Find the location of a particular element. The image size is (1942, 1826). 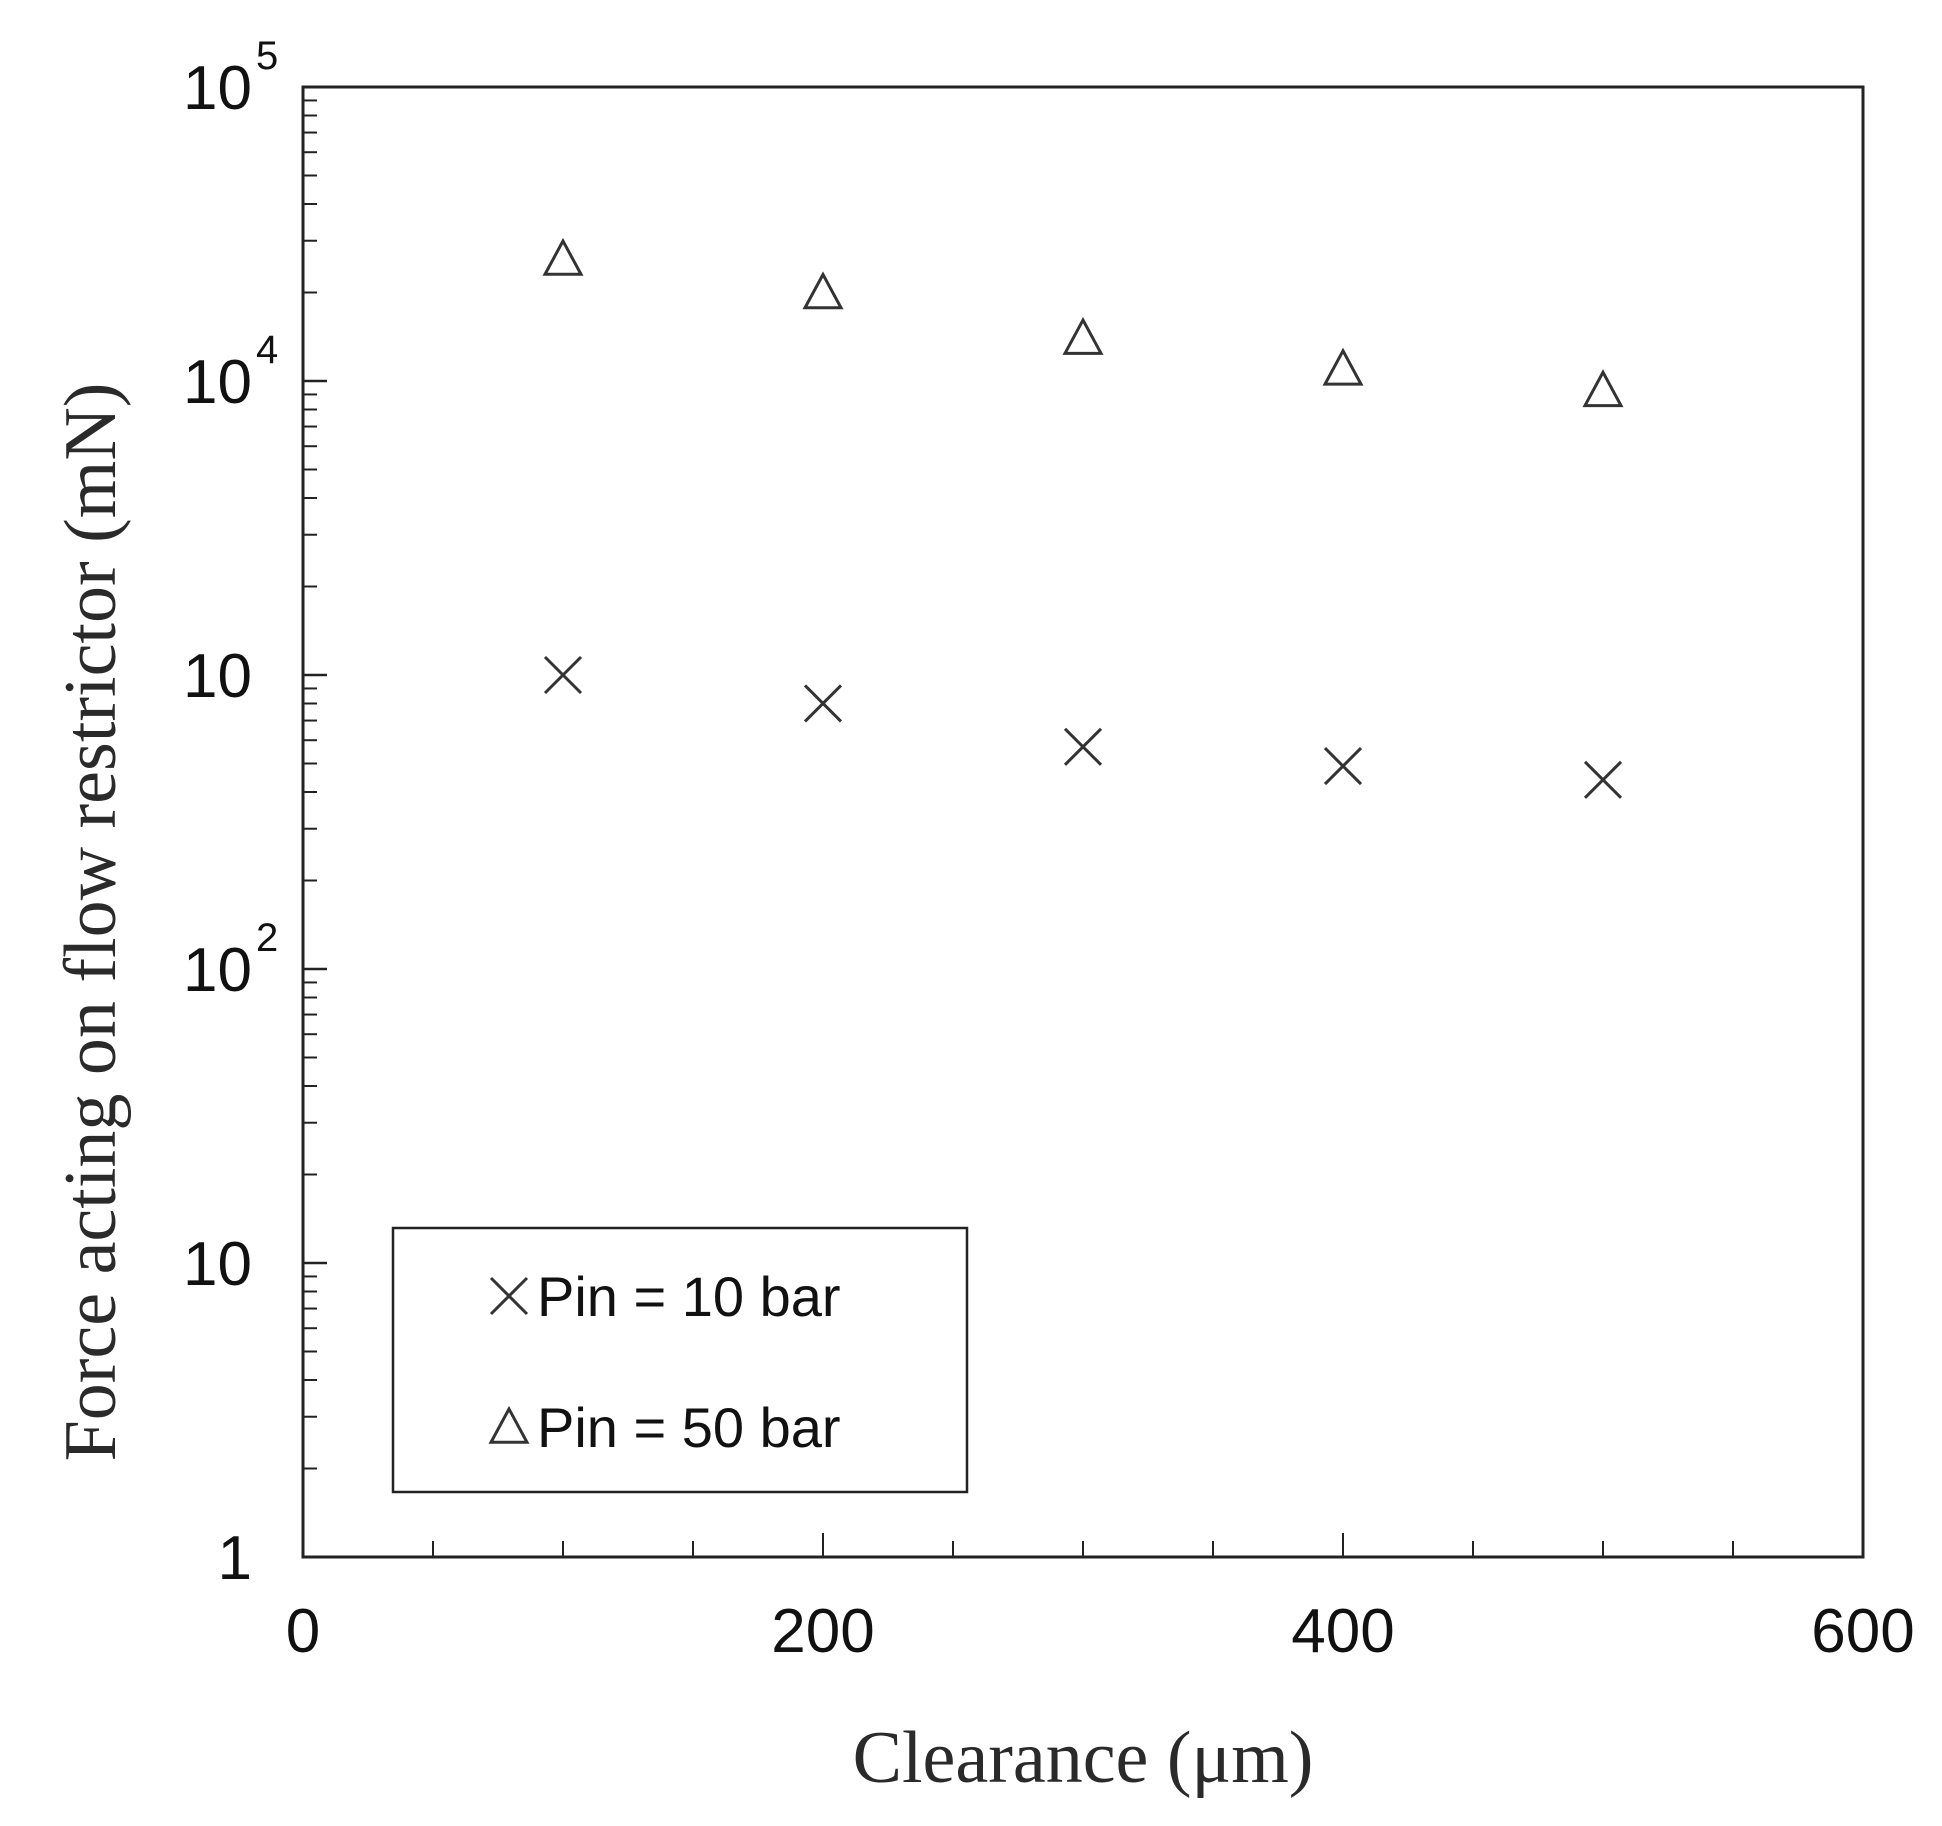

legend-label-pin-50: Pin = 50 bar is located at coordinates (689, 1427).